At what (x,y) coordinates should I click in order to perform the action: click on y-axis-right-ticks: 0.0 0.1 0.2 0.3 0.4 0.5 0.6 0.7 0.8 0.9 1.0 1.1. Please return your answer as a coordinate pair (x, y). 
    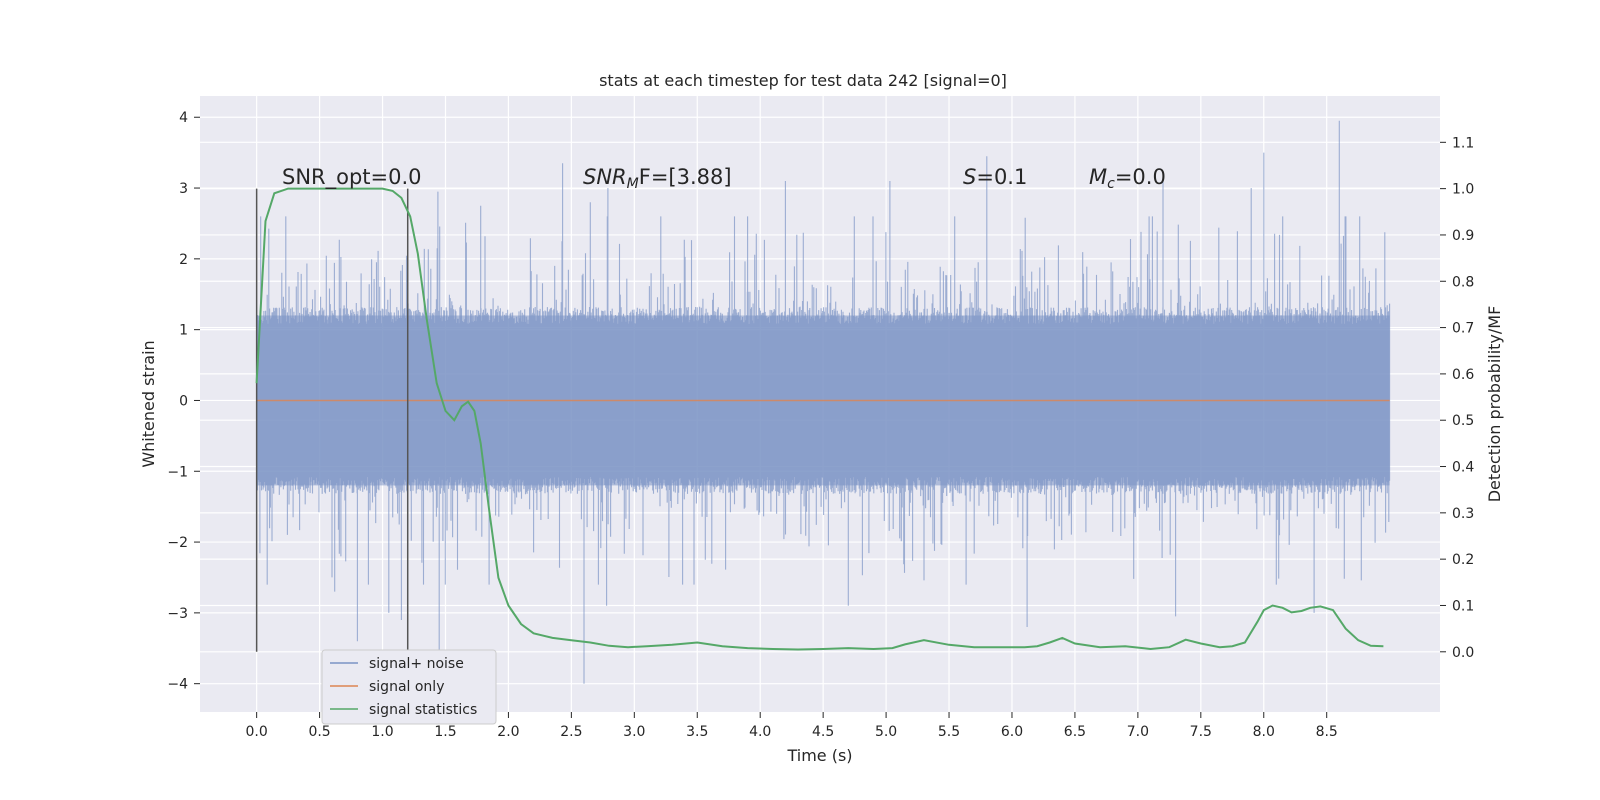
    Looking at the image, I should click on (1457, 398).